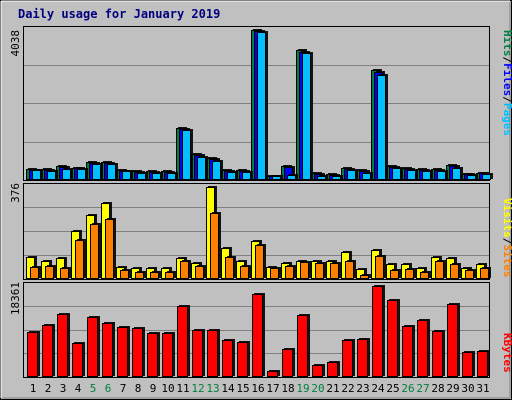 The width and height of the screenshot is (512, 400). What do you see at coordinates (287, 388) in the screenshot?
I see `x-tick-day-18: 18` at bounding box center [287, 388].